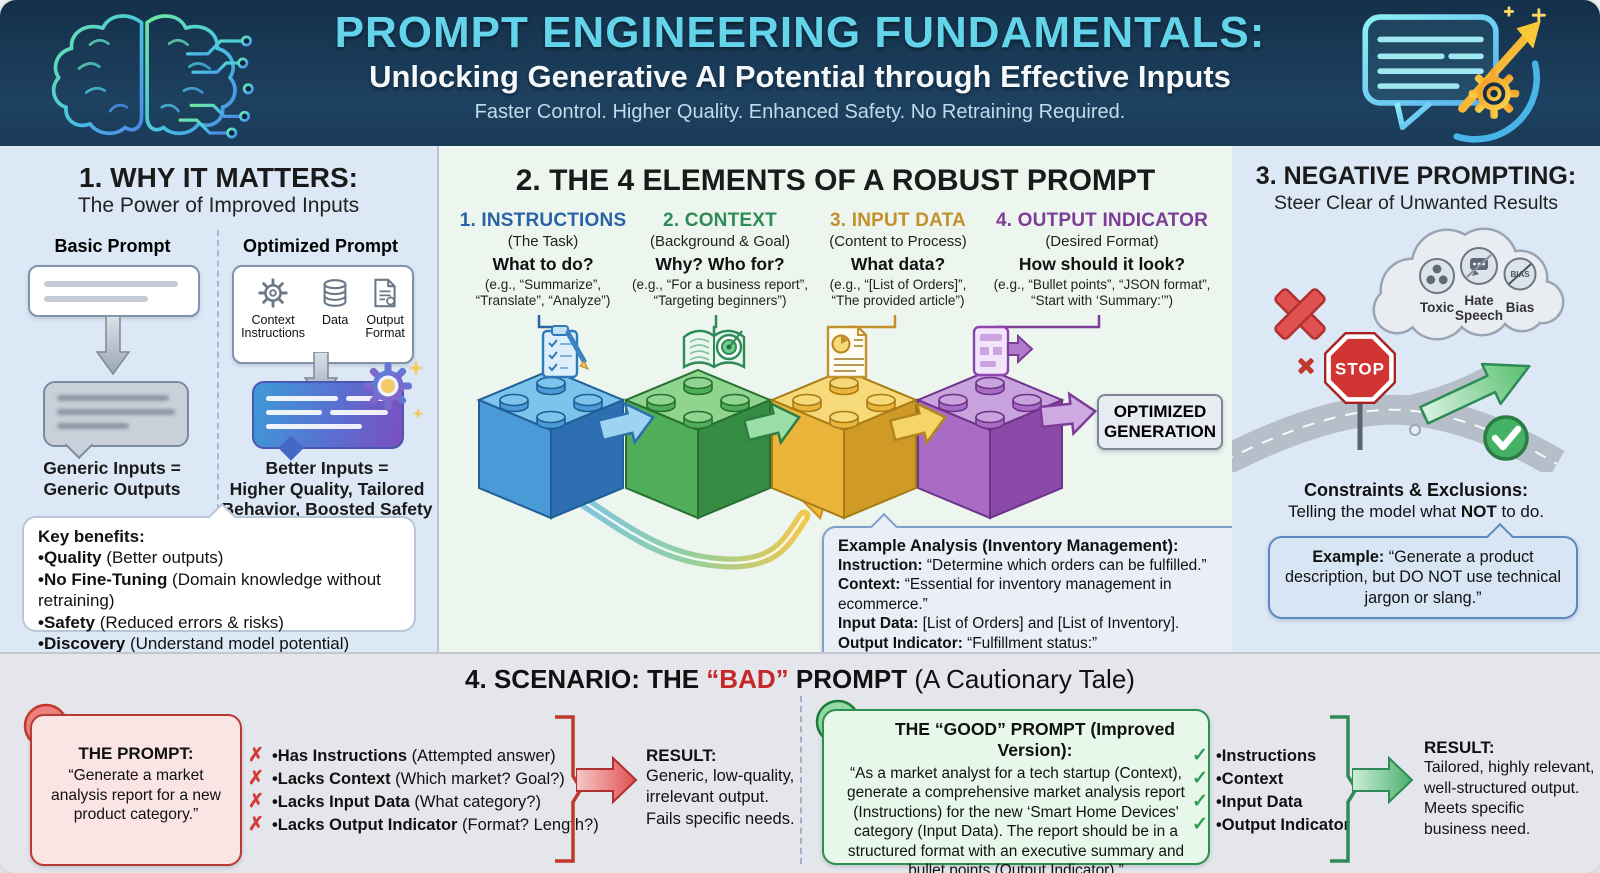  What do you see at coordinates (1479, 315) in the screenshot?
I see `svg-text: Speech` at bounding box center [1479, 315].